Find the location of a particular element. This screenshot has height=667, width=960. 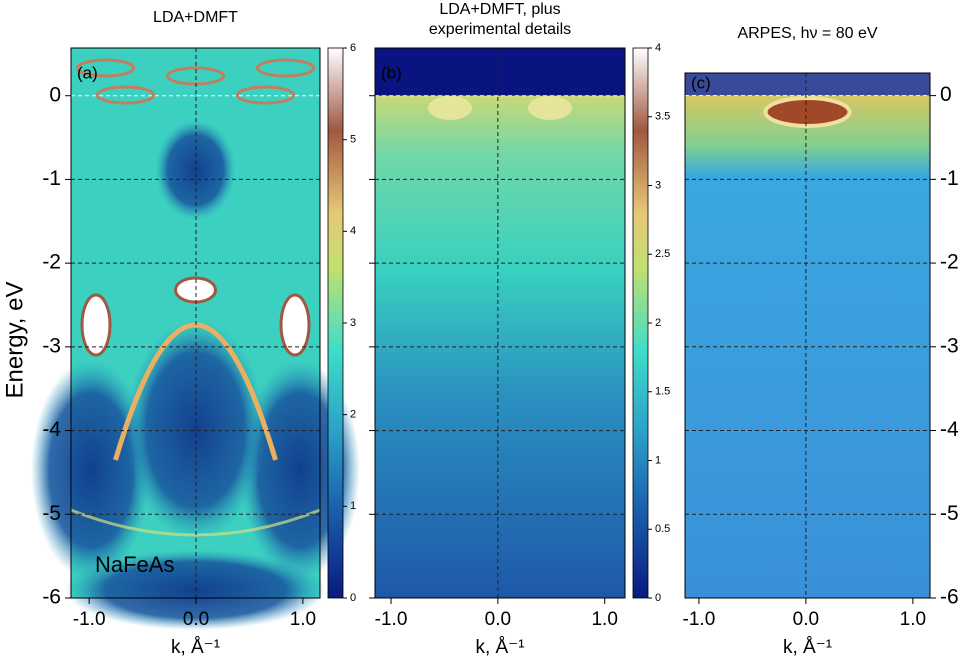

chart-title: LDA+DMFT, plus is located at coordinates (499, 9).